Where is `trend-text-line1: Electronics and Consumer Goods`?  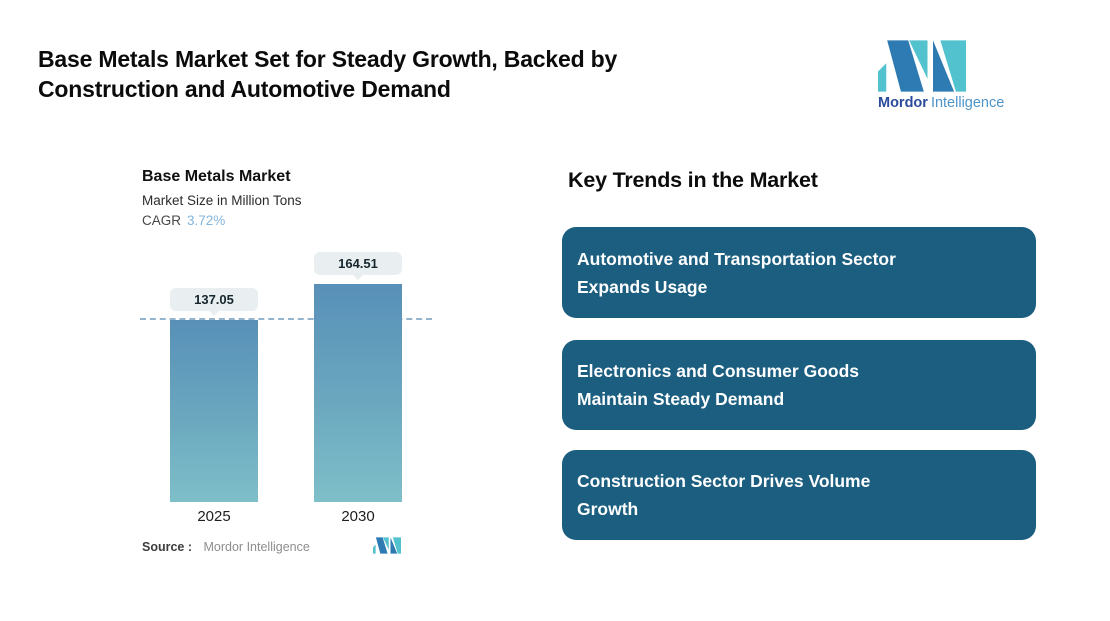 trend-text-line1: Electronics and Consumer Goods is located at coordinates (718, 371).